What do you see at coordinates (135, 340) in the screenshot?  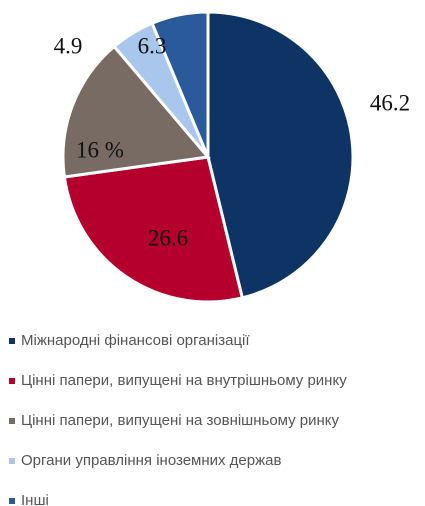 I see `legend-label: Міжнародні фінансові організації` at bounding box center [135, 340].